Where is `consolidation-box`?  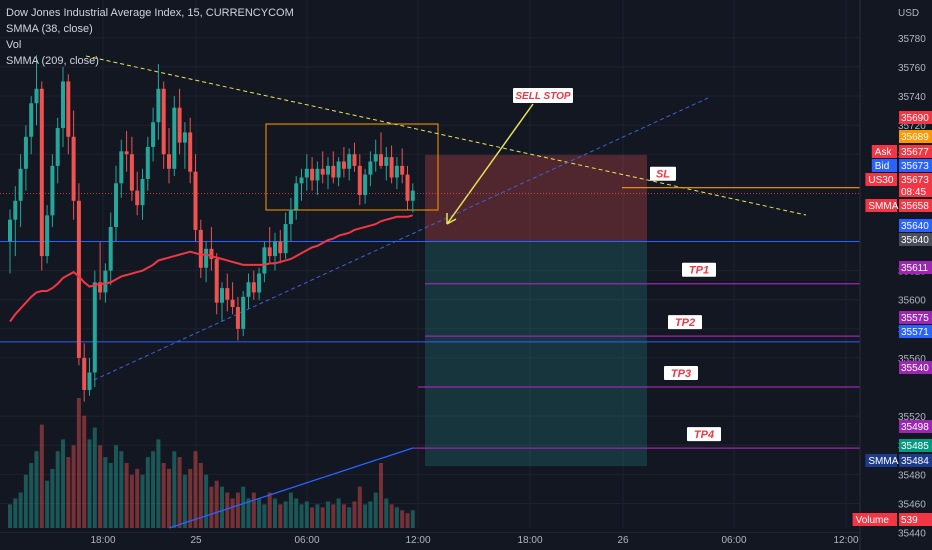
consolidation-box is located at coordinates (352, 167).